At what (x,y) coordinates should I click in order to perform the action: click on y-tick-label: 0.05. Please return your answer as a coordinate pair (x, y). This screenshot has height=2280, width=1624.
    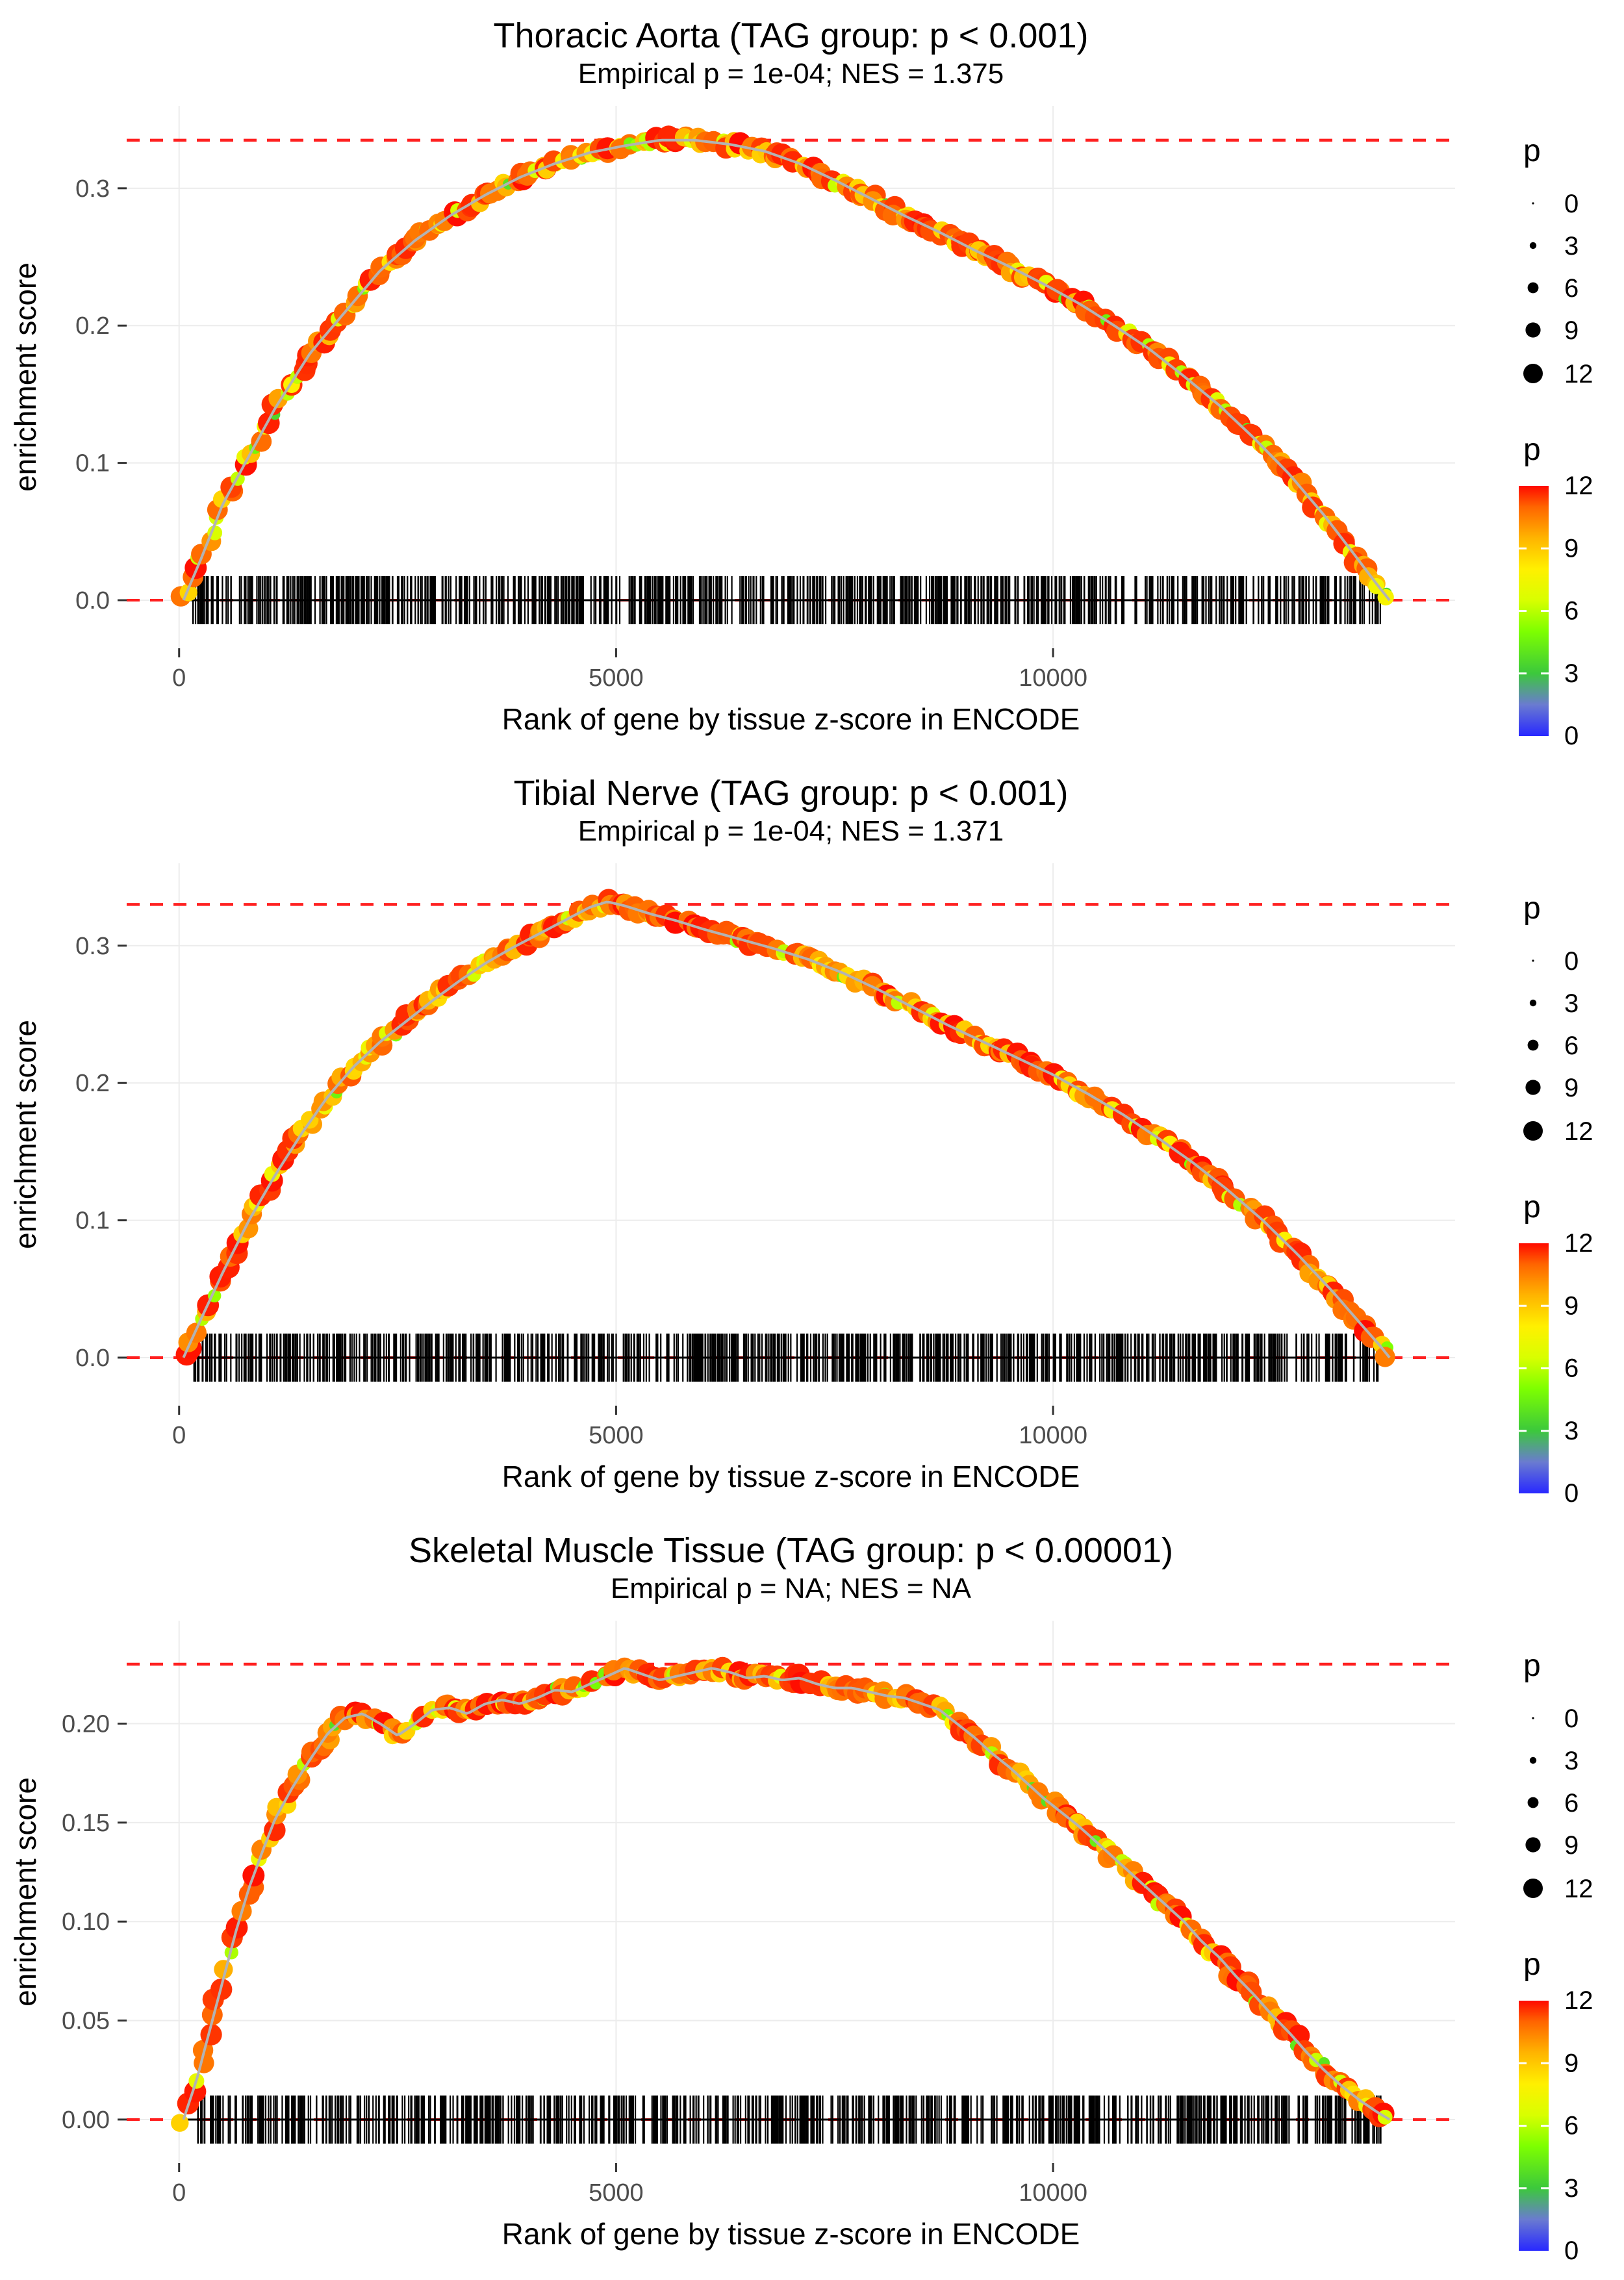
    Looking at the image, I should click on (86, 2022).